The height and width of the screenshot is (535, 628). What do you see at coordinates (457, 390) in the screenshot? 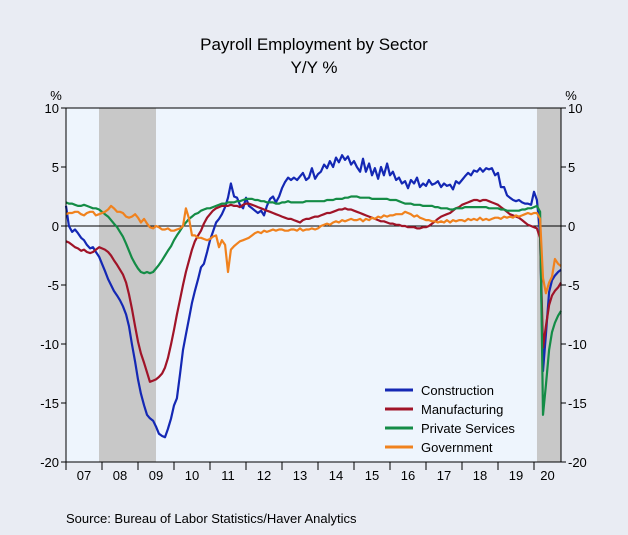
I see `legend-label-construction: Construction` at bounding box center [457, 390].